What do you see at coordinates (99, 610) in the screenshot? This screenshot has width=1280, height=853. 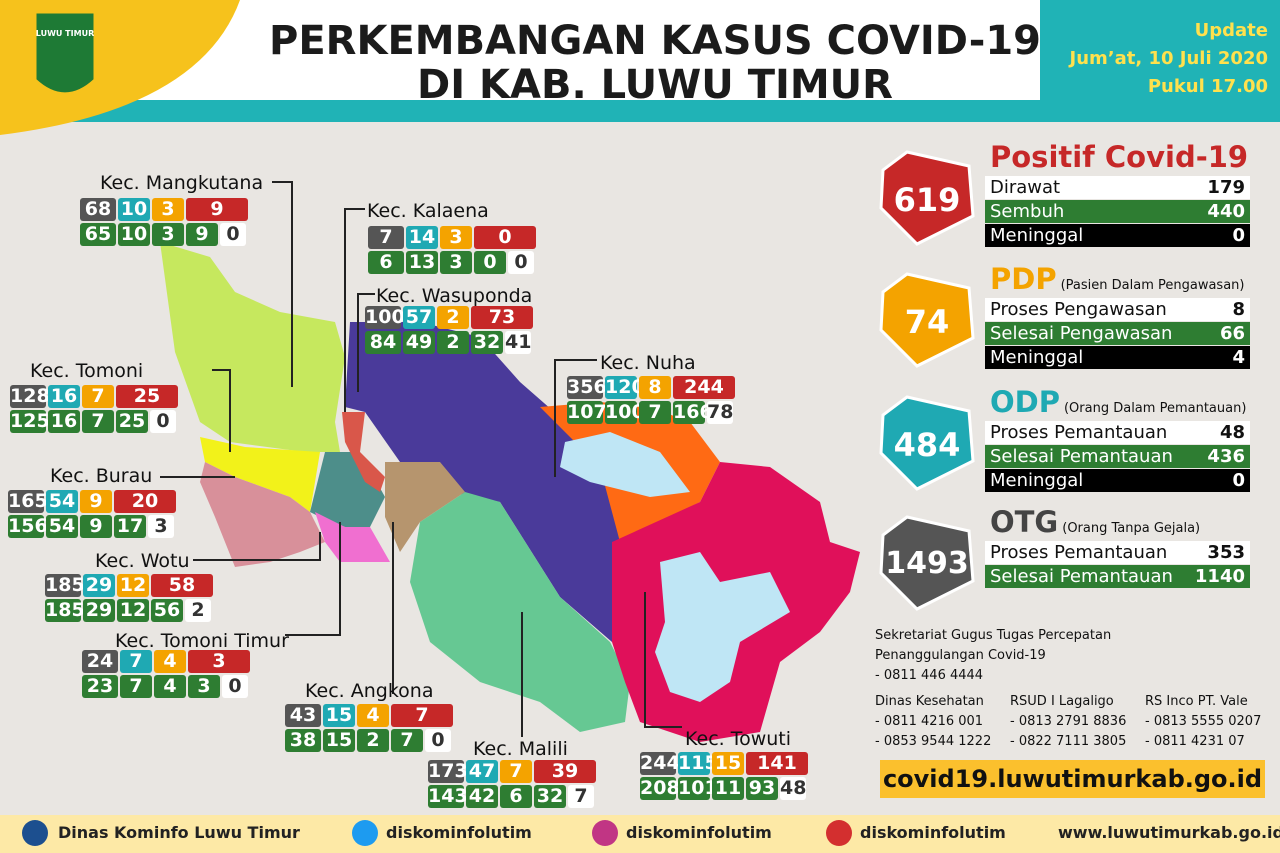 I see `bottom-count: 29` at bounding box center [99, 610].